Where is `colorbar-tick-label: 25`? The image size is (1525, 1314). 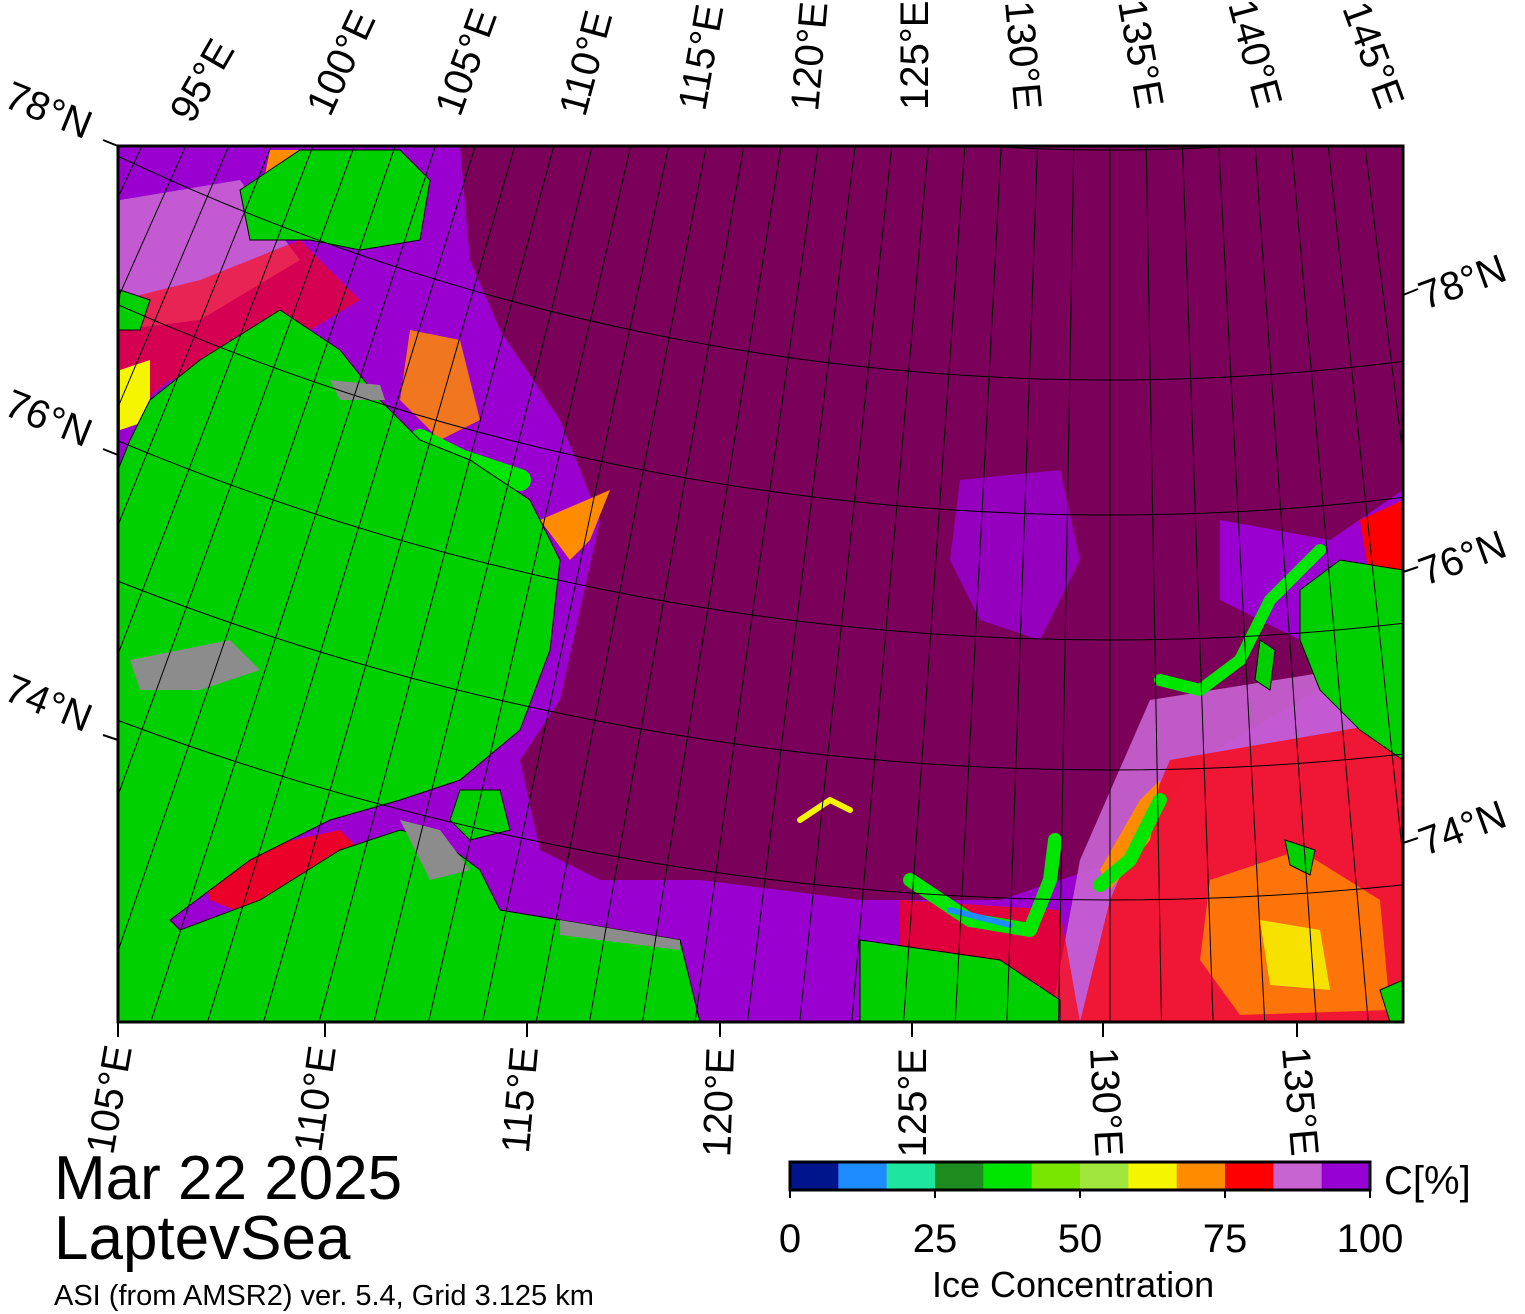
colorbar-tick-label: 25 is located at coordinates (935, 1239).